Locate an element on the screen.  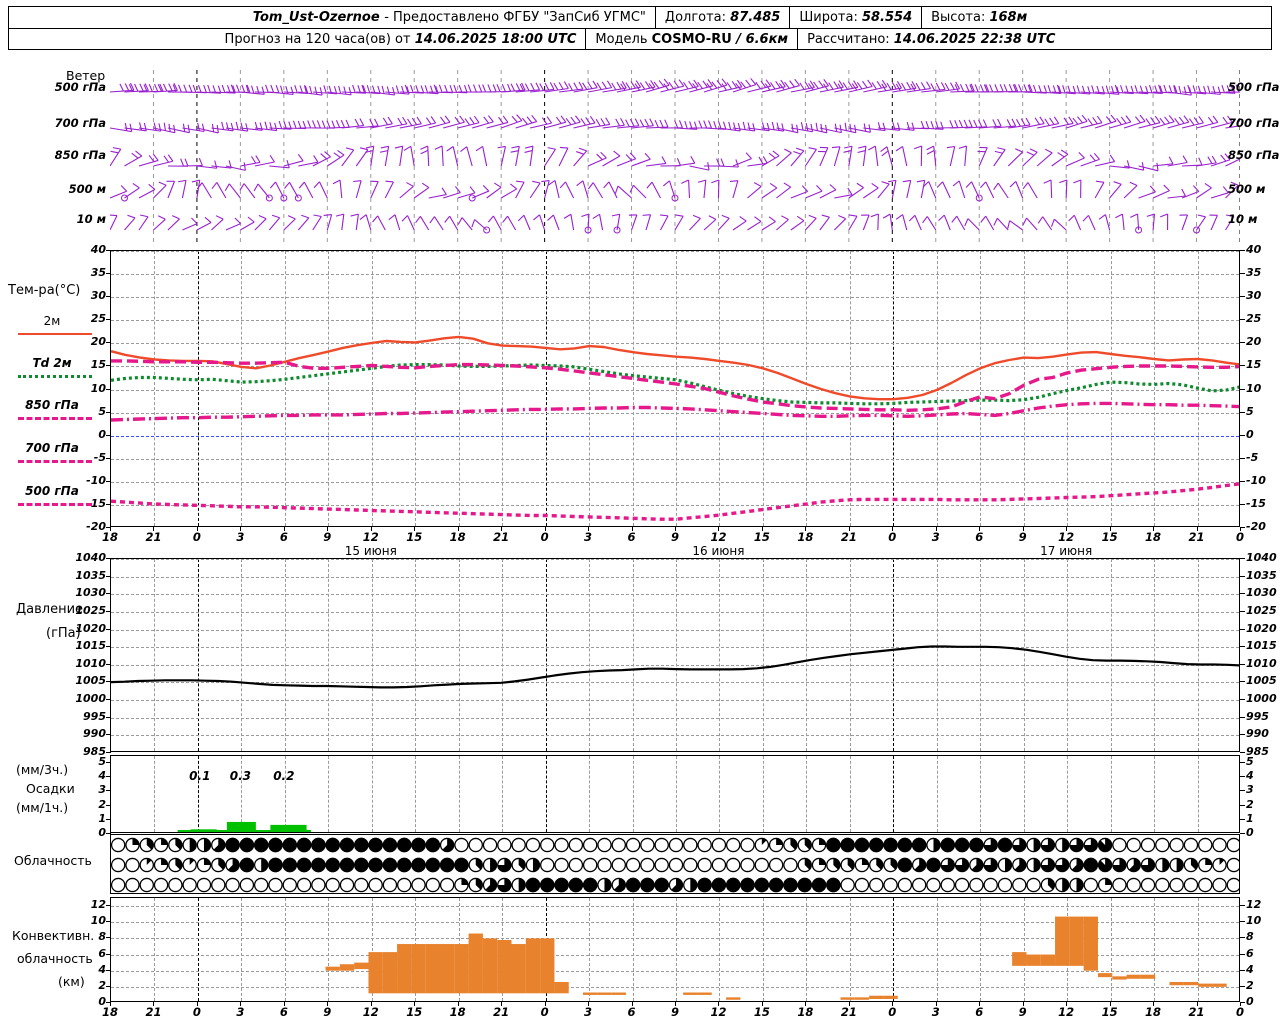
y-axis-tick-label: 20 is located at coordinates (98, 342).